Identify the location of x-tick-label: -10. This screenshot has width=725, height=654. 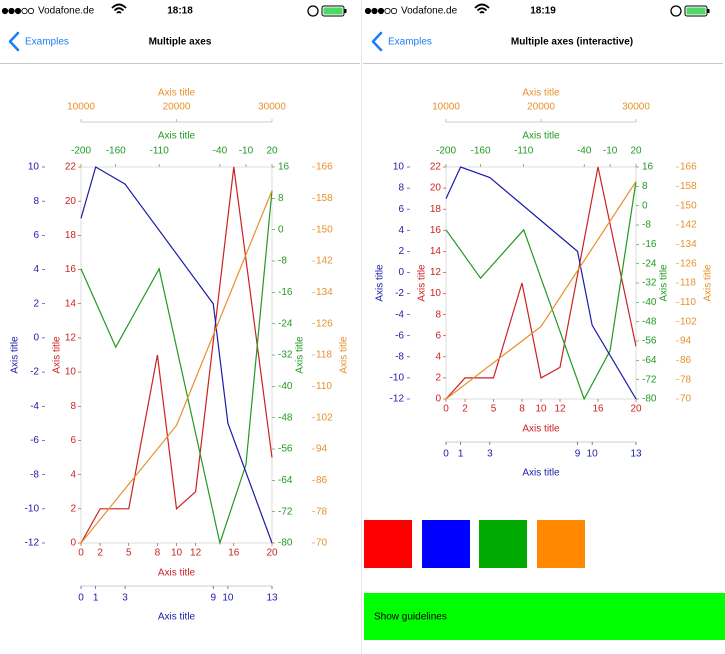
(246, 151).